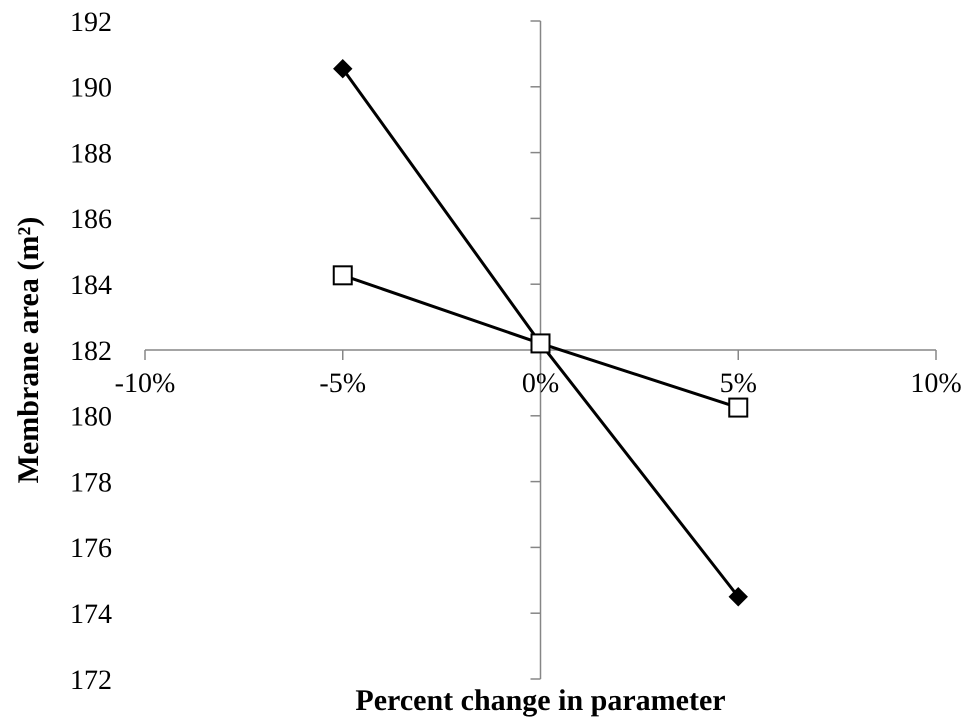 The height and width of the screenshot is (721, 969). What do you see at coordinates (91, 351) in the screenshot?
I see `y-tick-label: 182` at bounding box center [91, 351].